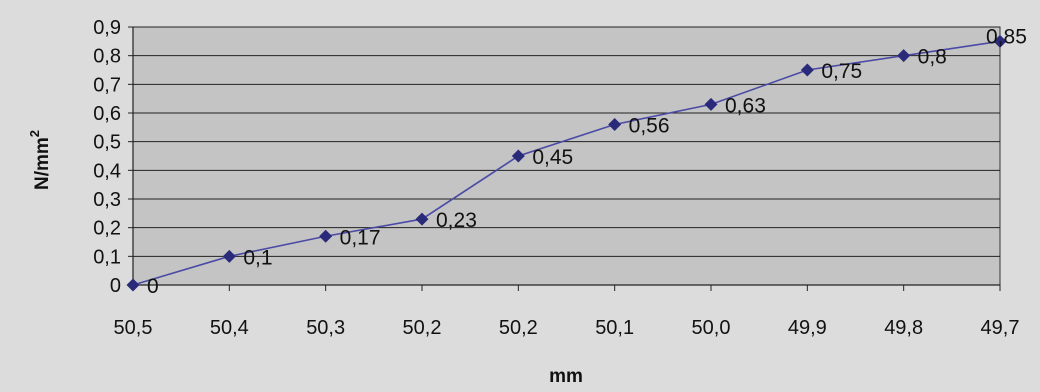  I want to click on y-tick-label: 0,4, so click(107, 171).